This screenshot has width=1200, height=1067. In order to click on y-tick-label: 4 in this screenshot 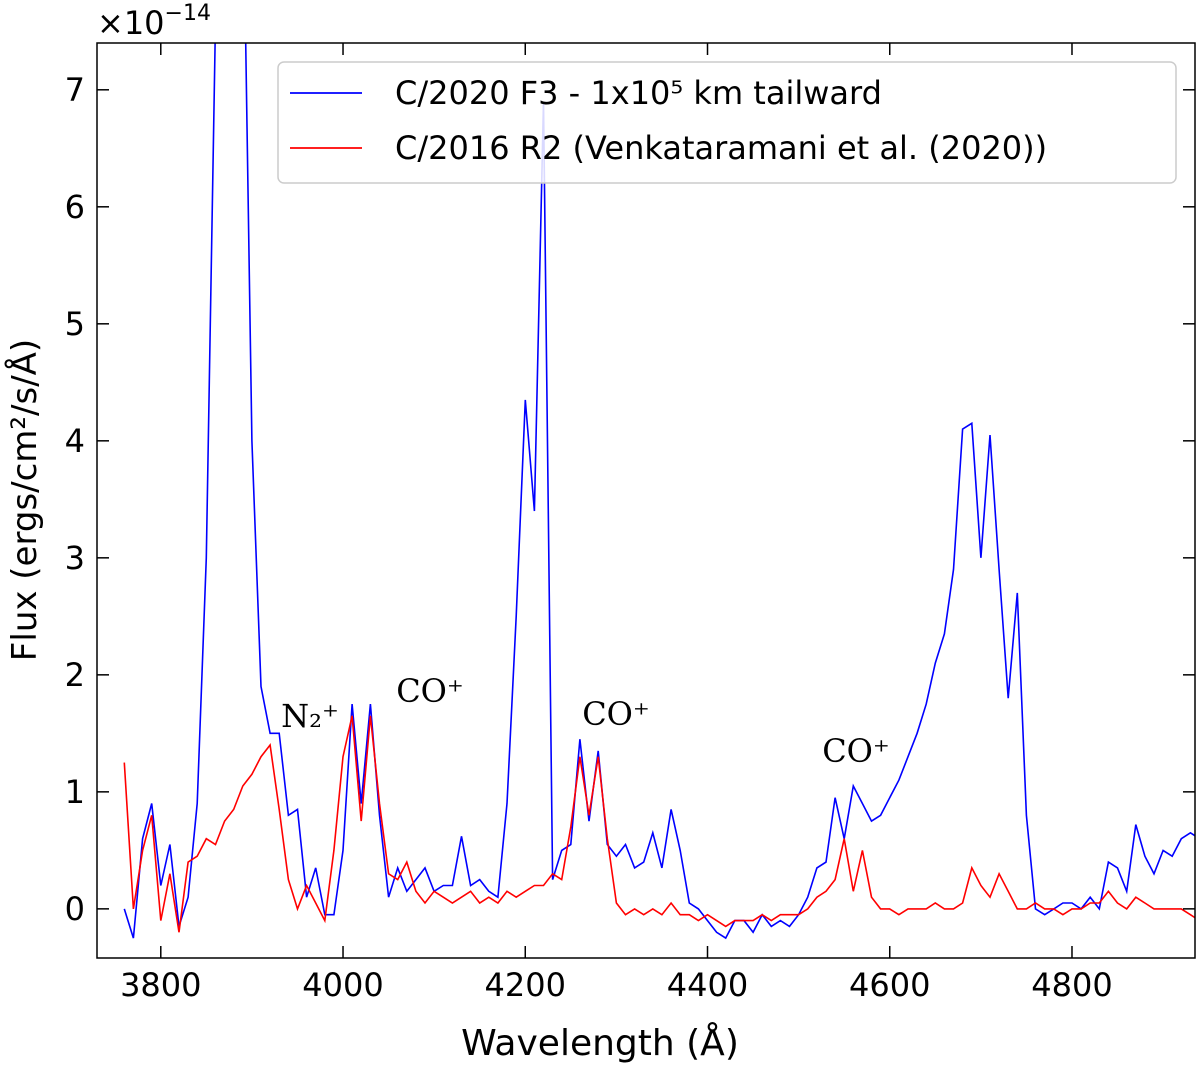, I will do `click(75, 441)`.